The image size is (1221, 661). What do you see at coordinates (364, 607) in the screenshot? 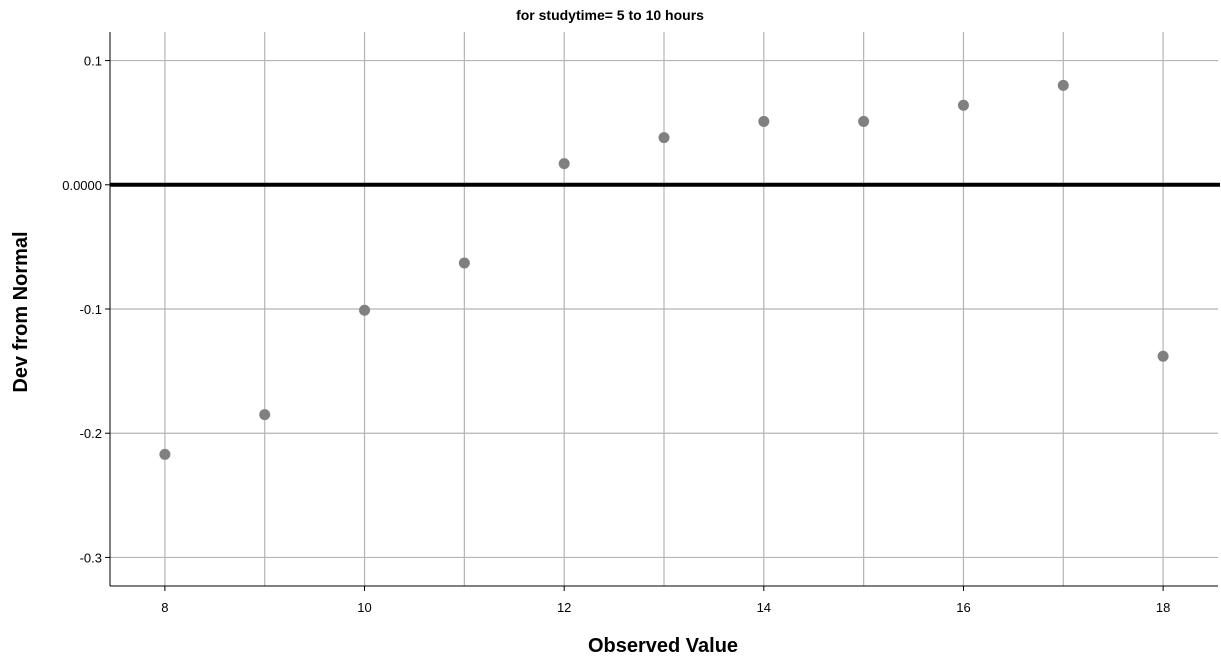
I see `x-tick-label-1: 10` at bounding box center [364, 607].